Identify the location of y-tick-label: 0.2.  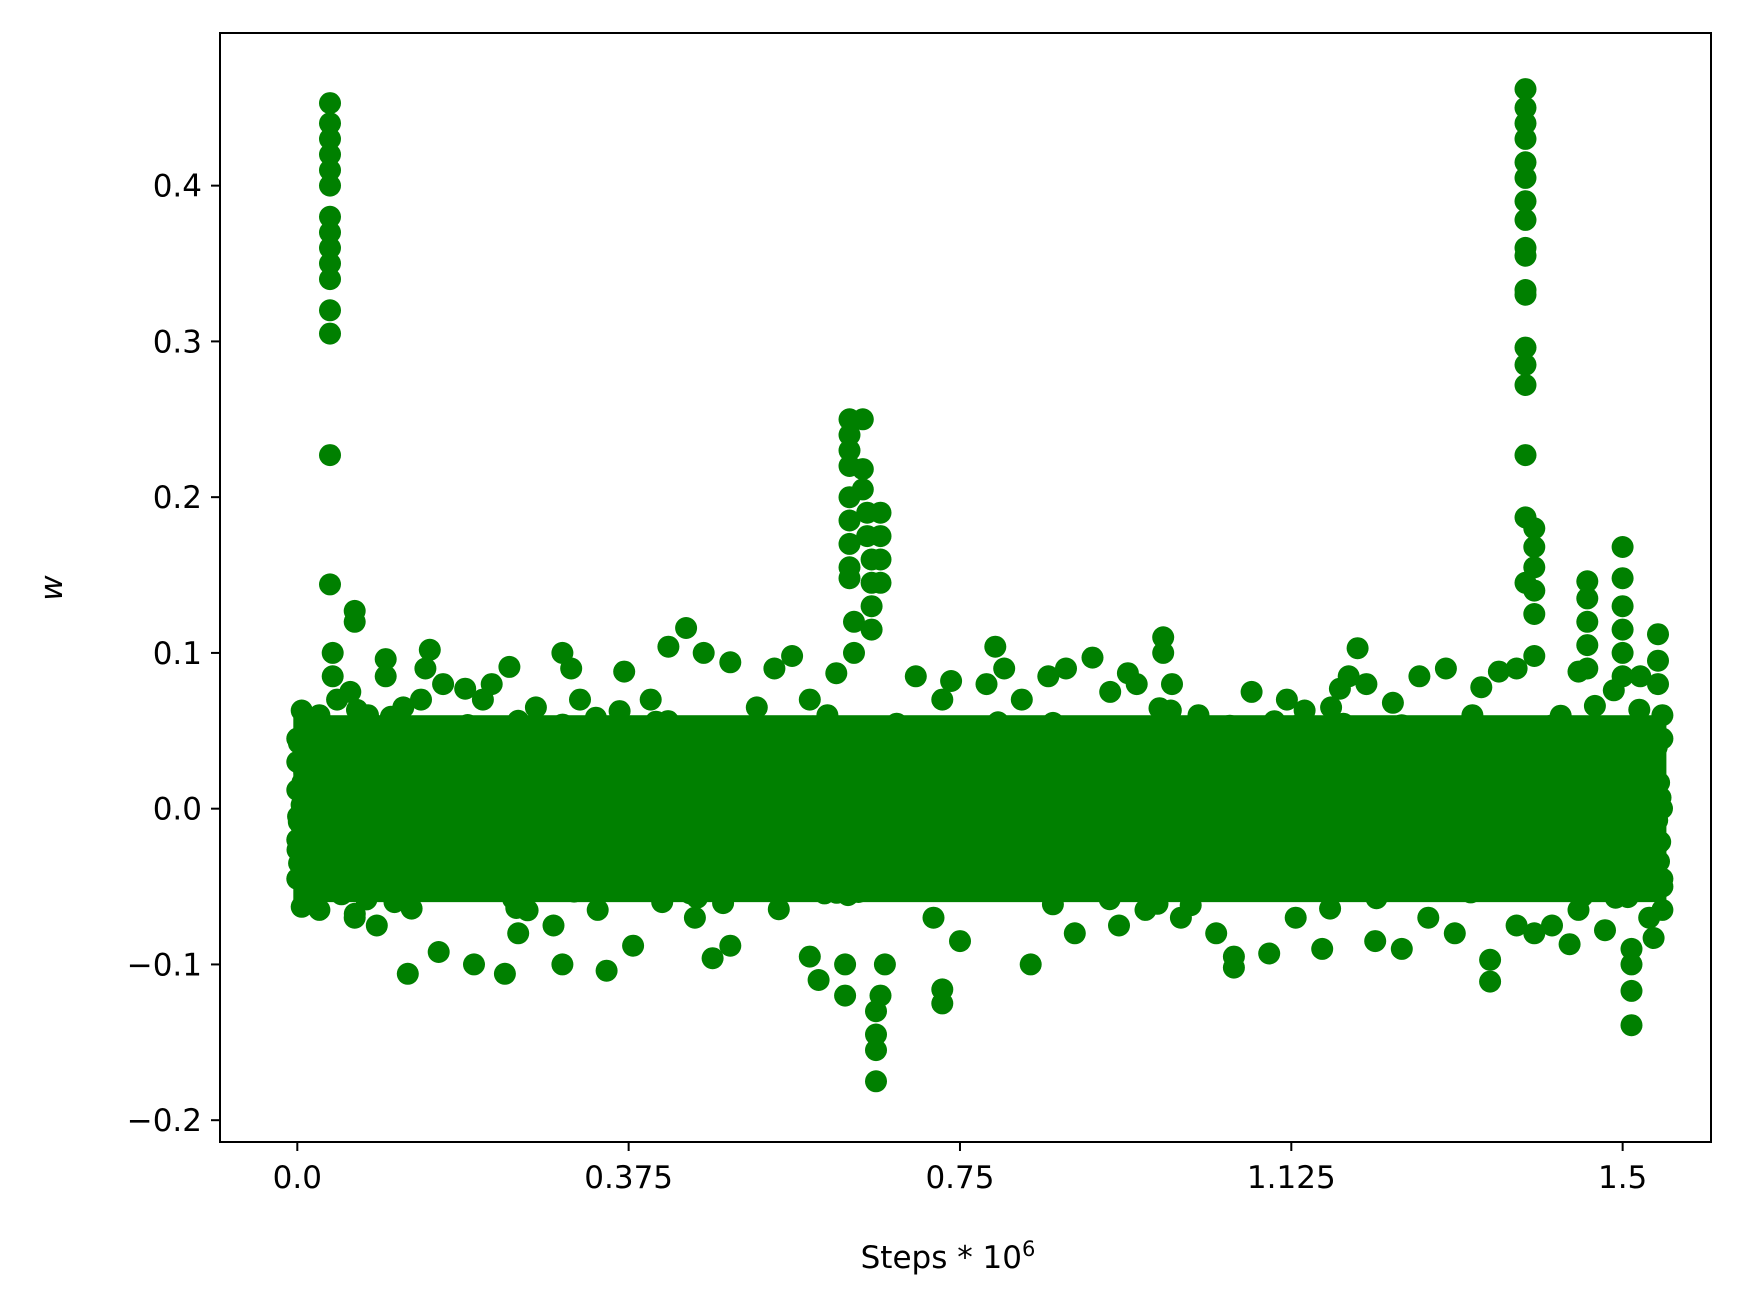
(177, 498).